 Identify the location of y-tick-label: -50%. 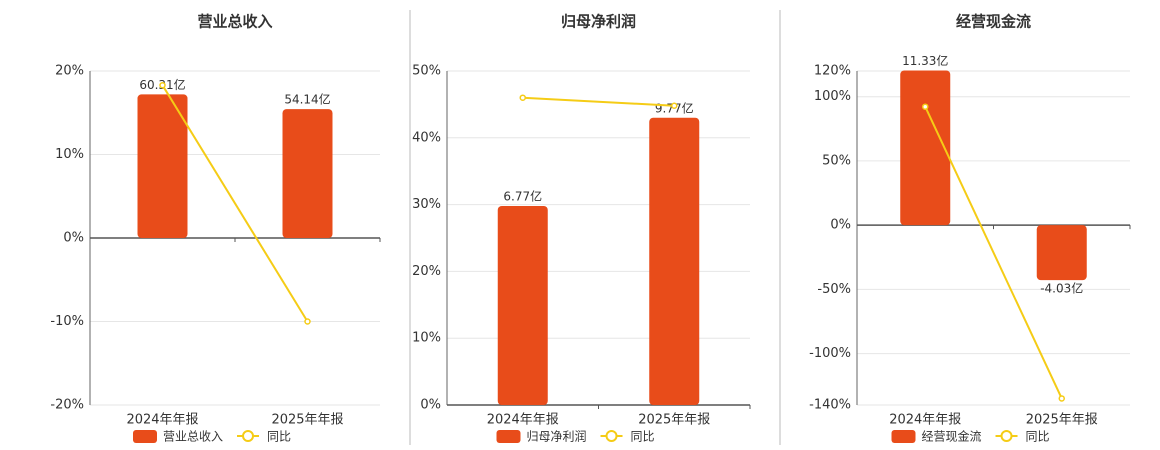
(834, 289).